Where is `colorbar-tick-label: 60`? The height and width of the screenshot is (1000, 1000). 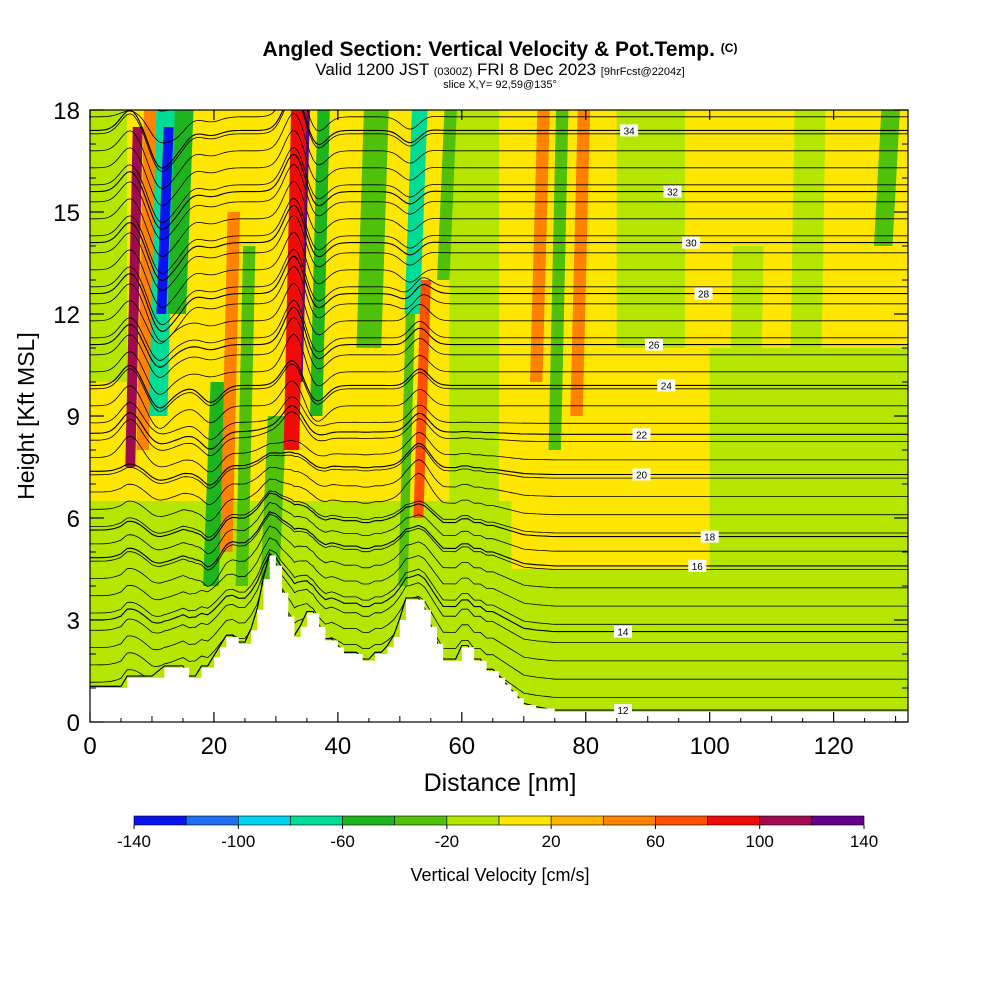 colorbar-tick-label: 60 is located at coordinates (655, 841).